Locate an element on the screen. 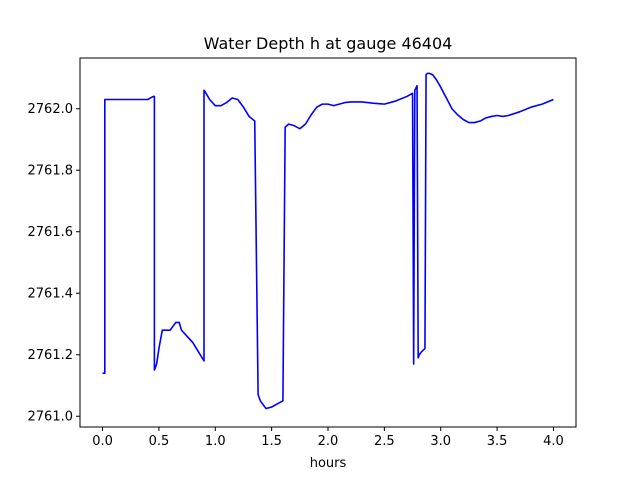  chart-title: Water Depth h at gauge 46404 is located at coordinates (328, 43).